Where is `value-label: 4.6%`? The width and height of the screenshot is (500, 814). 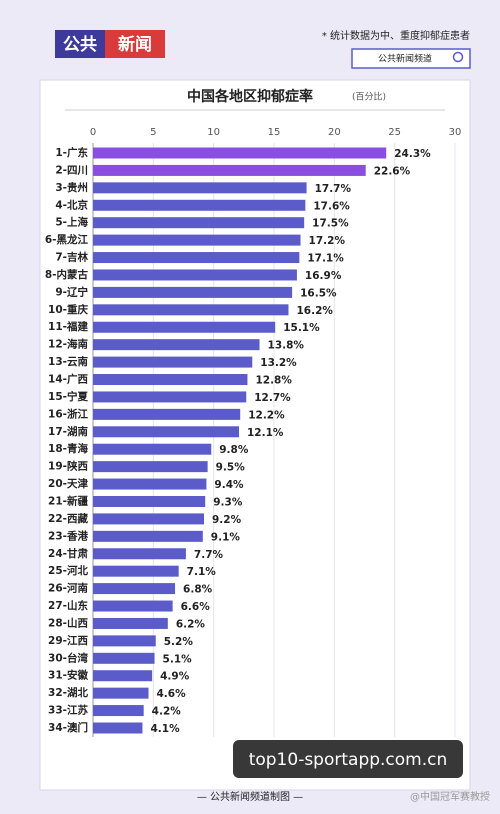
value-label: 4.6% is located at coordinates (172, 694).